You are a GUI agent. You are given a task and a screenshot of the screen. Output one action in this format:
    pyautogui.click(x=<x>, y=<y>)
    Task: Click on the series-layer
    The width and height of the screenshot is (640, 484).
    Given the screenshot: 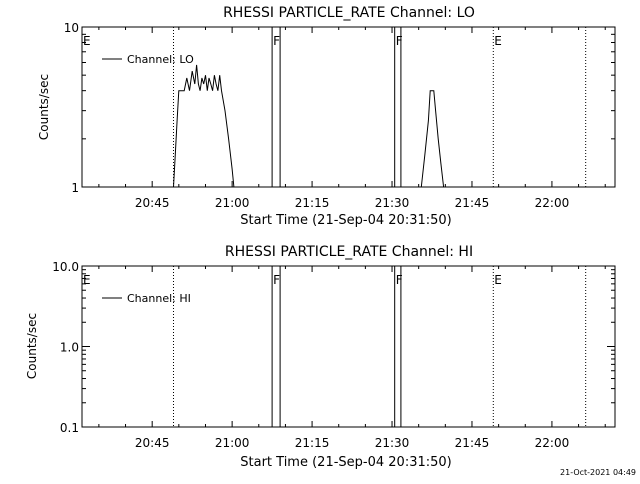 What is the action you would take?
    pyautogui.click(x=309, y=126)
    